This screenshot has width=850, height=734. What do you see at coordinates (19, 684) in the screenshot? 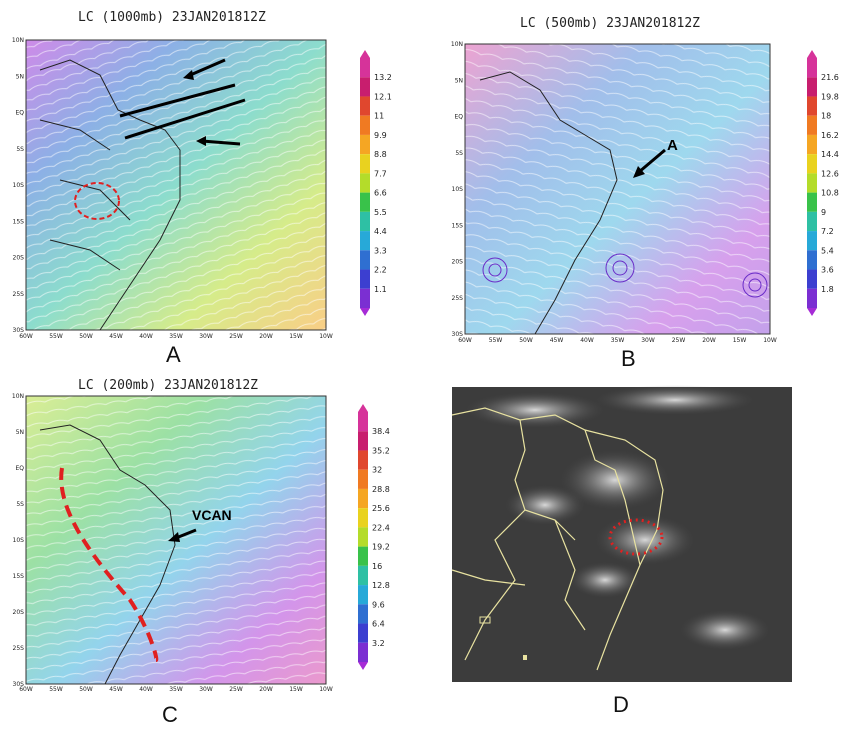
I see `panel-c-lat-tick: 30S` at bounding box center [19, 684].